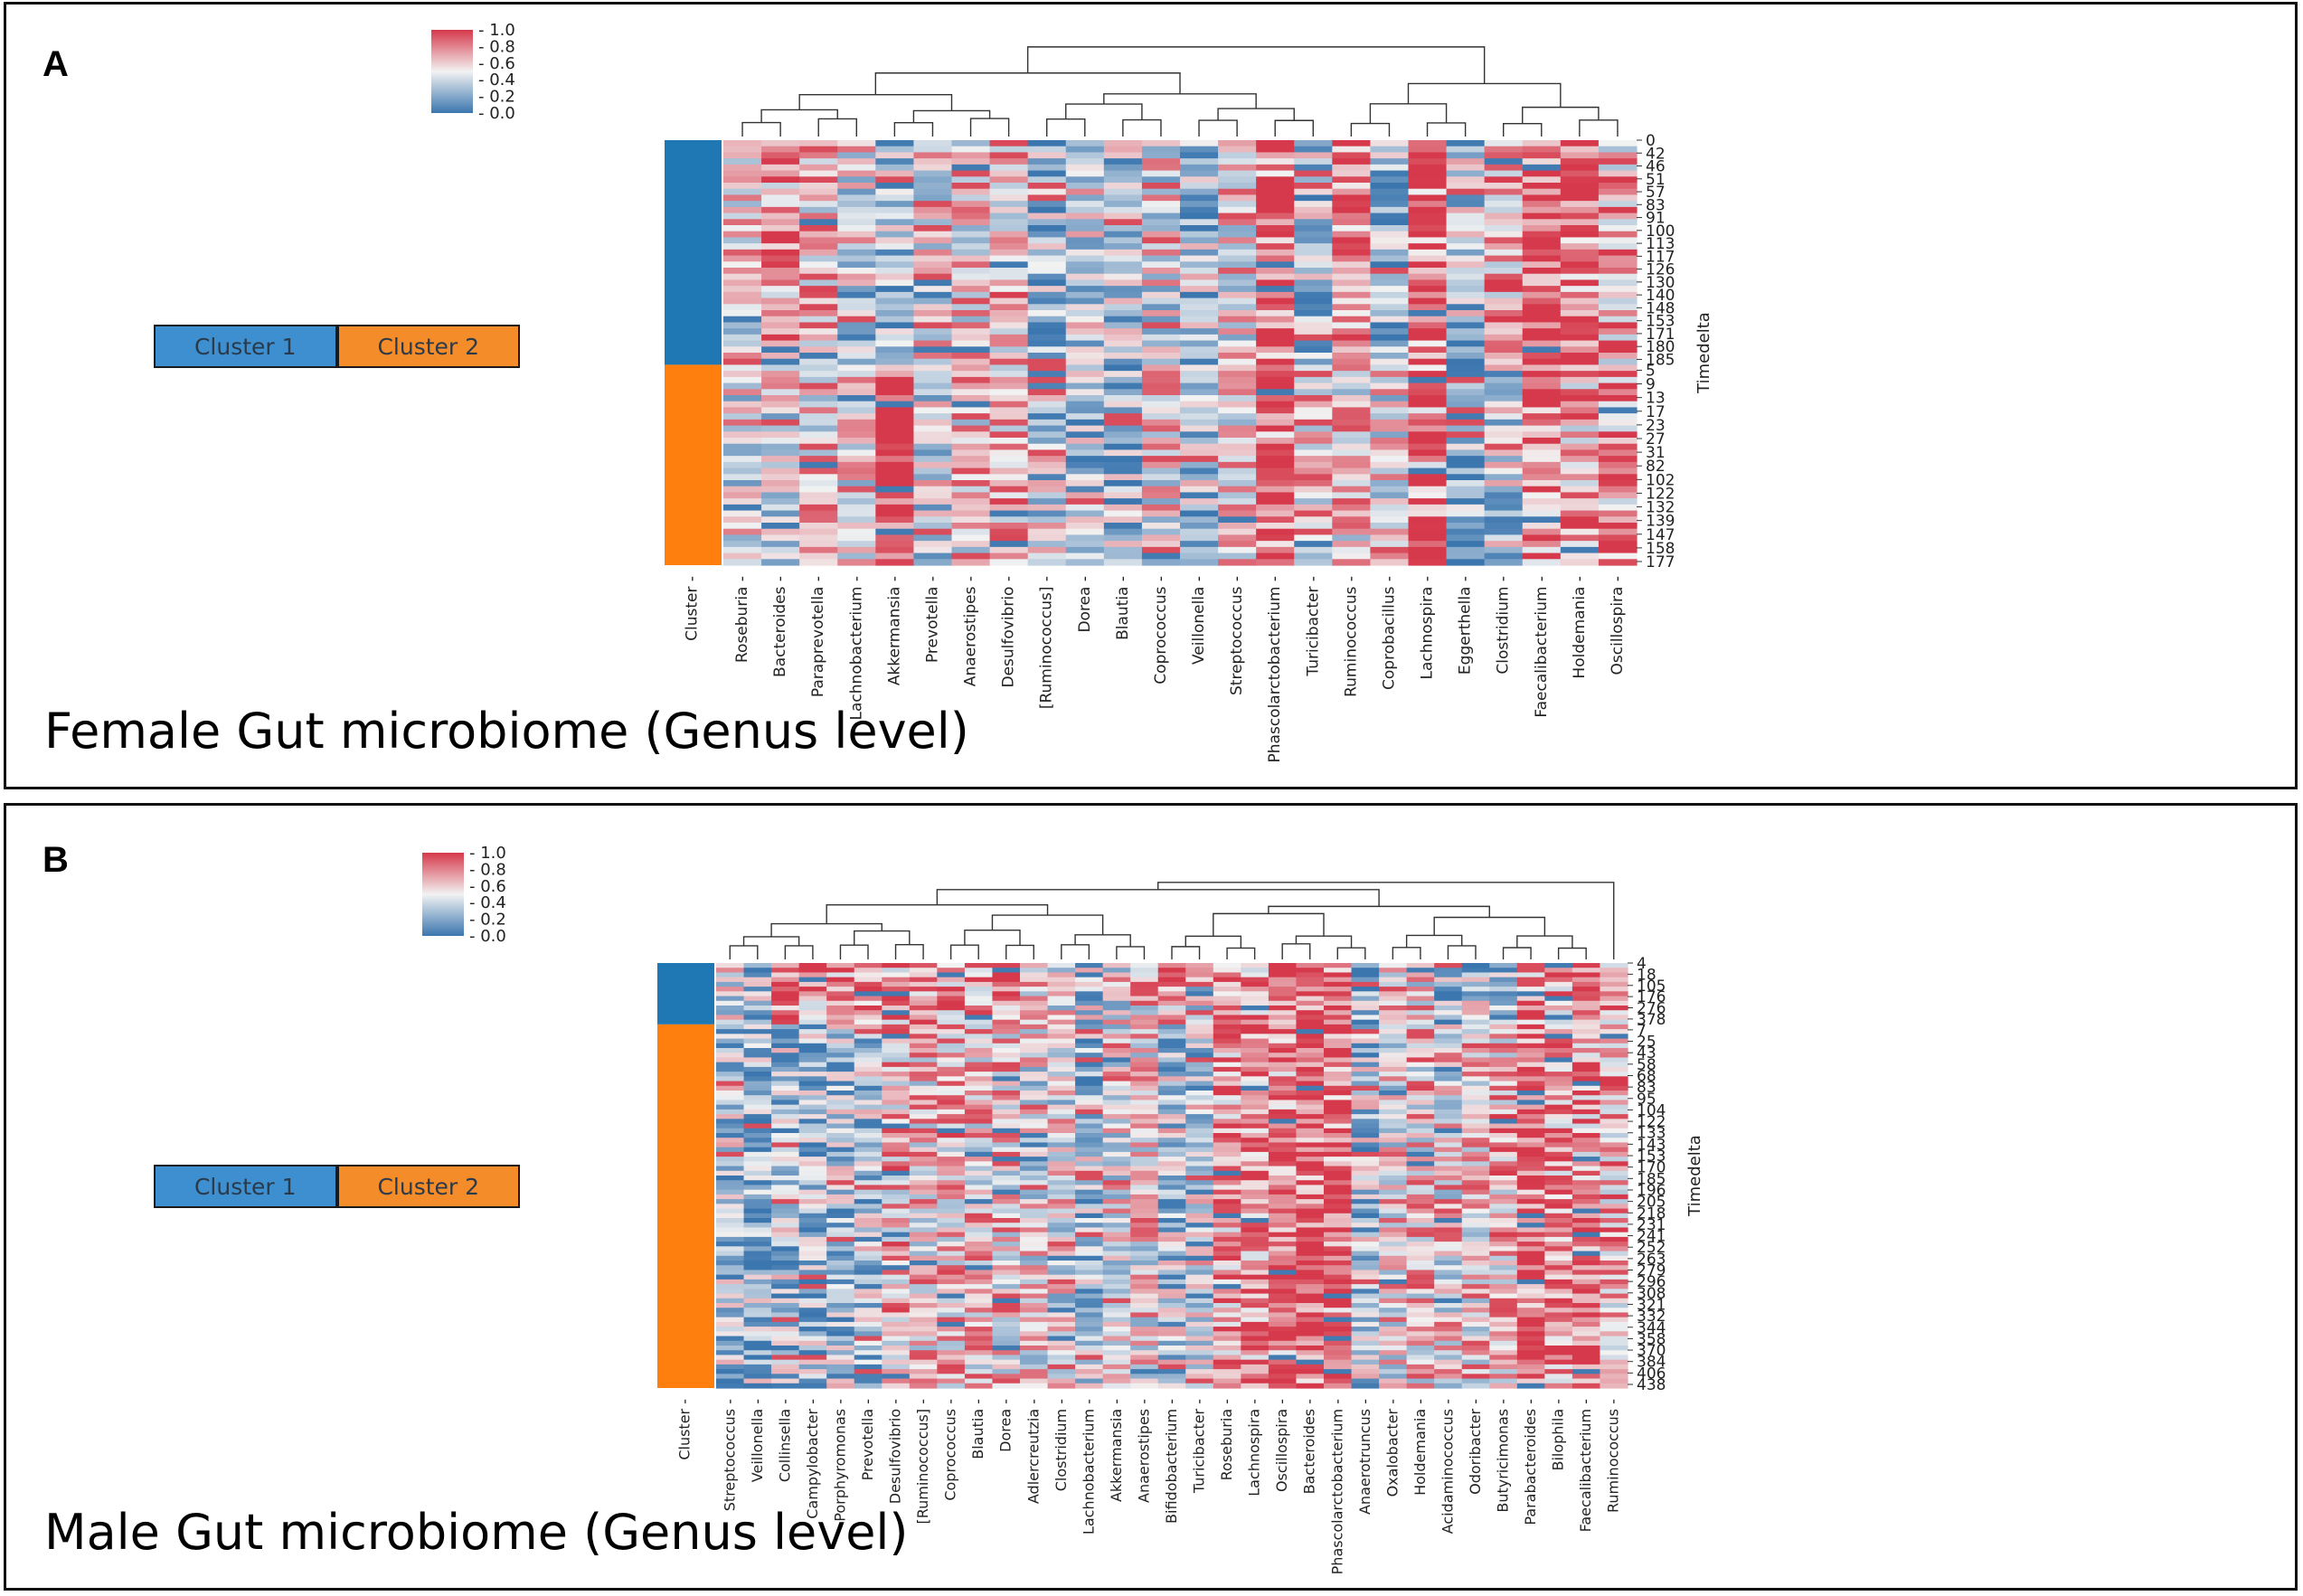 The image size is (2303, 1596). Describe the element at coordinates (1651, 1203) in the screenshot. I see `row-tick-label: 205` at that location.